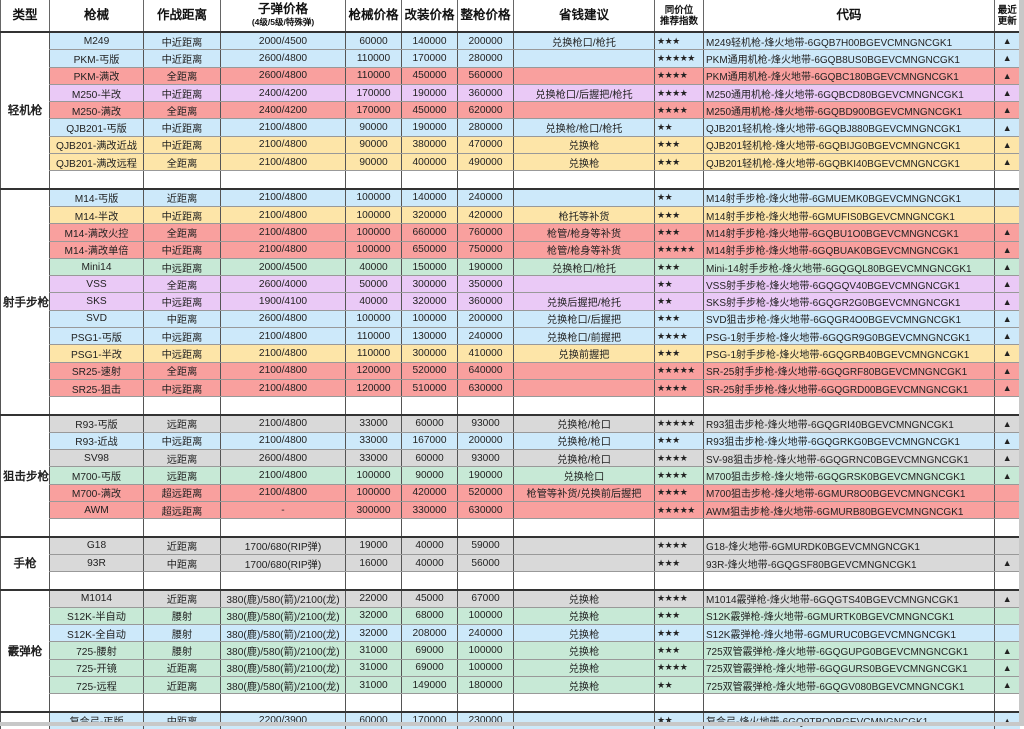 The height and width of the screenshot is (729, 1024). What do you see at coordinates (849, 250) in the screenshot?
I see `gun-code: M14射手步枪-烽火地带-6GQBUAK0BGEVCMNGNCGK1` at bounding box center [849, 250].